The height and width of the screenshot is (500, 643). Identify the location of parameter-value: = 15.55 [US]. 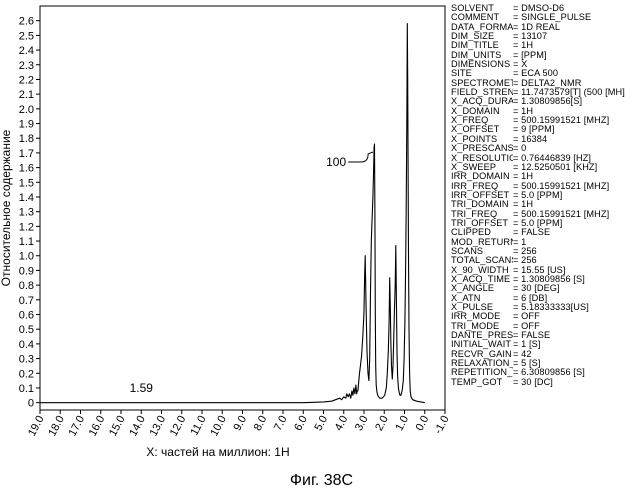
(577, 270).